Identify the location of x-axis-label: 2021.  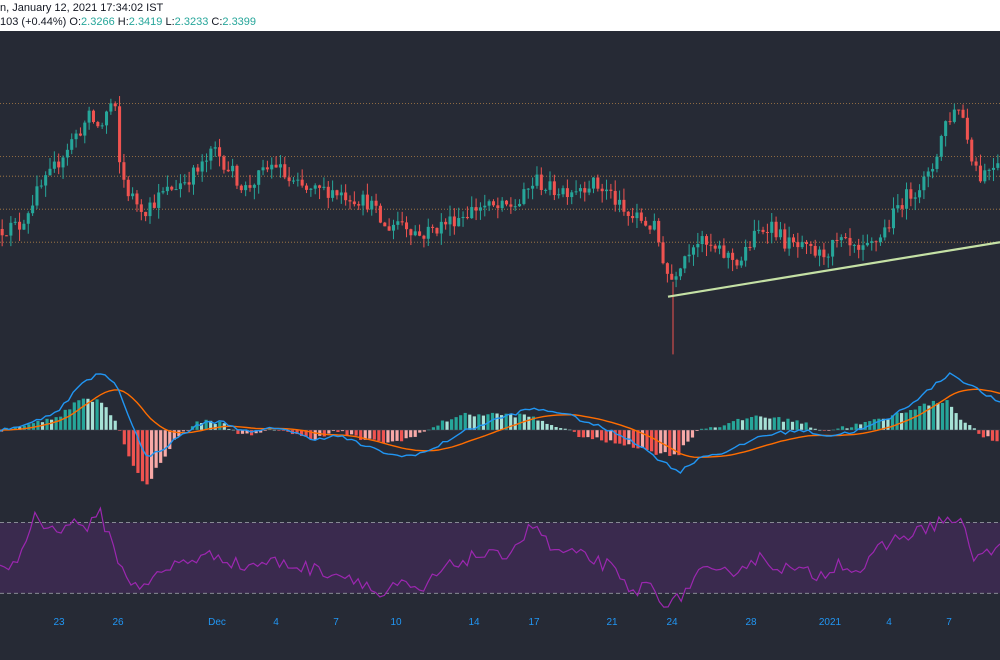
(830, 622).